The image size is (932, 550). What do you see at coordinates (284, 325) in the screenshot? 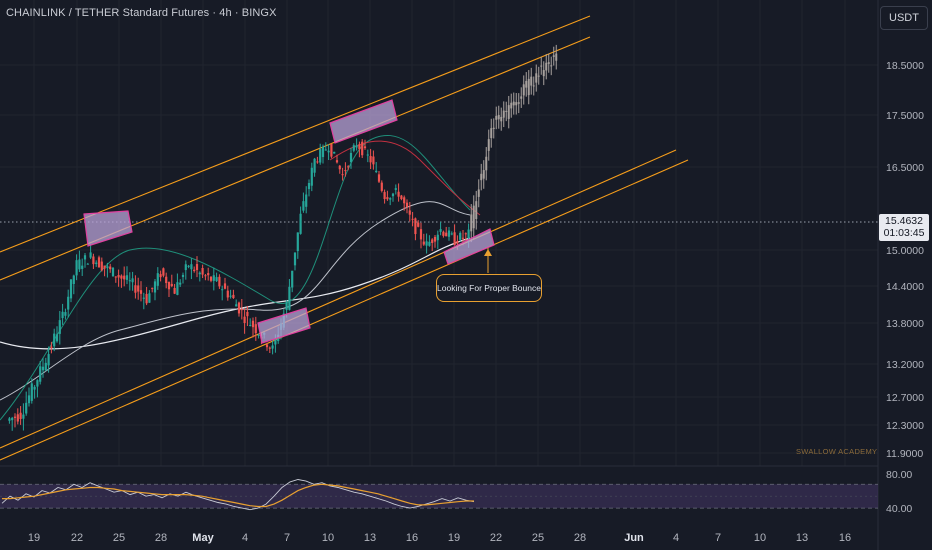
I see `highlight-zone` at bounding box center [284, 325].